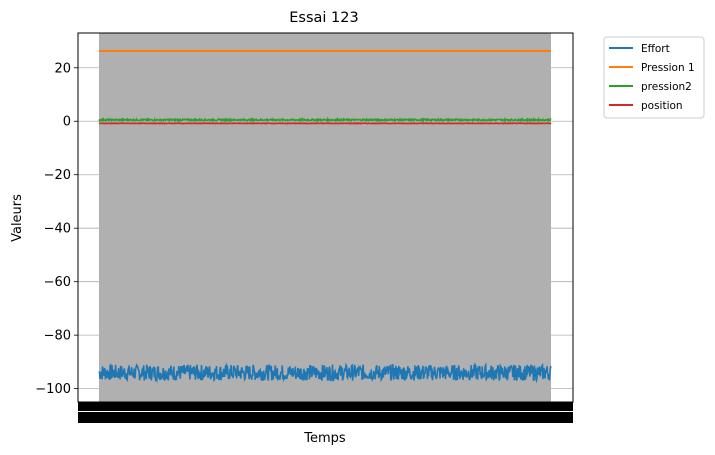 This screenshot has height=455, width=715. I want to click on y-tick-label: −40, so click(57, 229).